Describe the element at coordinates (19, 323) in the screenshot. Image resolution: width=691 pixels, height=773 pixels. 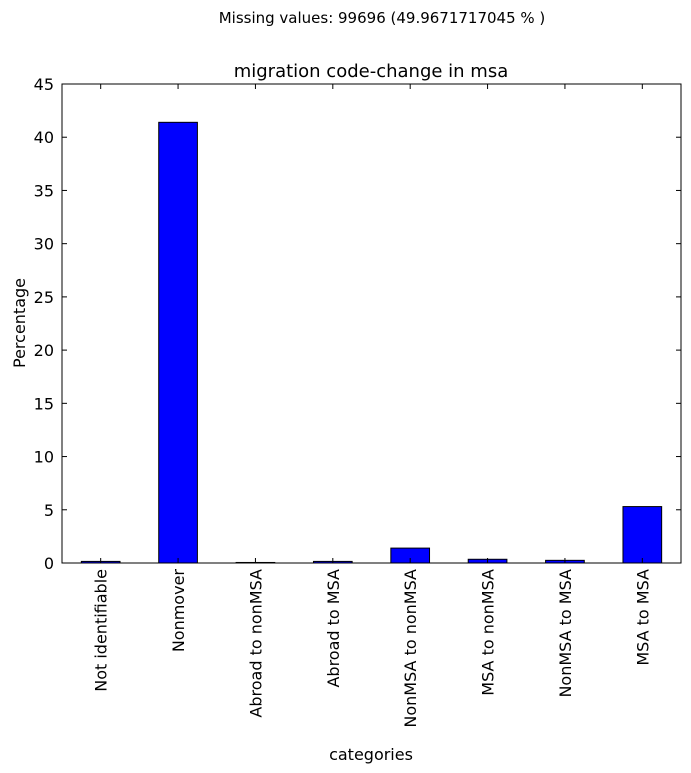
I see `y-axis-label: Percentage` at that location.